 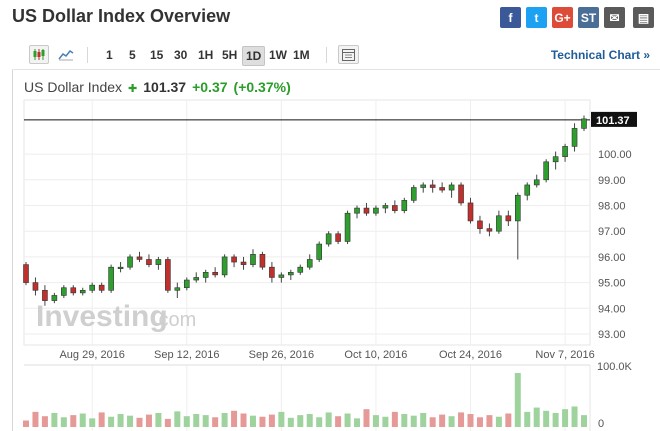 I want to click on area-chart-icon, so click(x=66, y=55).